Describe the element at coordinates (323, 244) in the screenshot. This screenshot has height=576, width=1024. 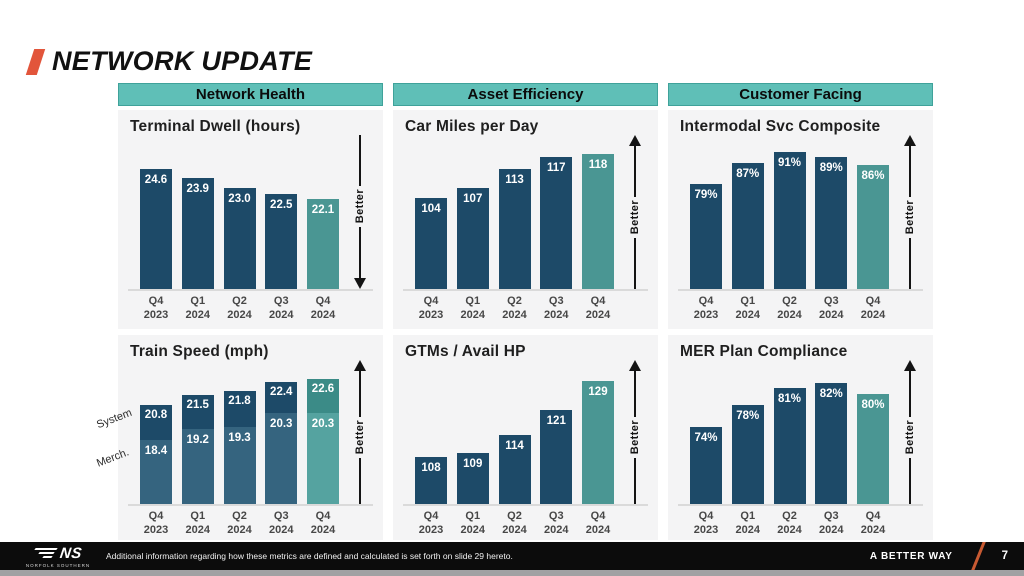
I see `bar: 22.1` at that location.